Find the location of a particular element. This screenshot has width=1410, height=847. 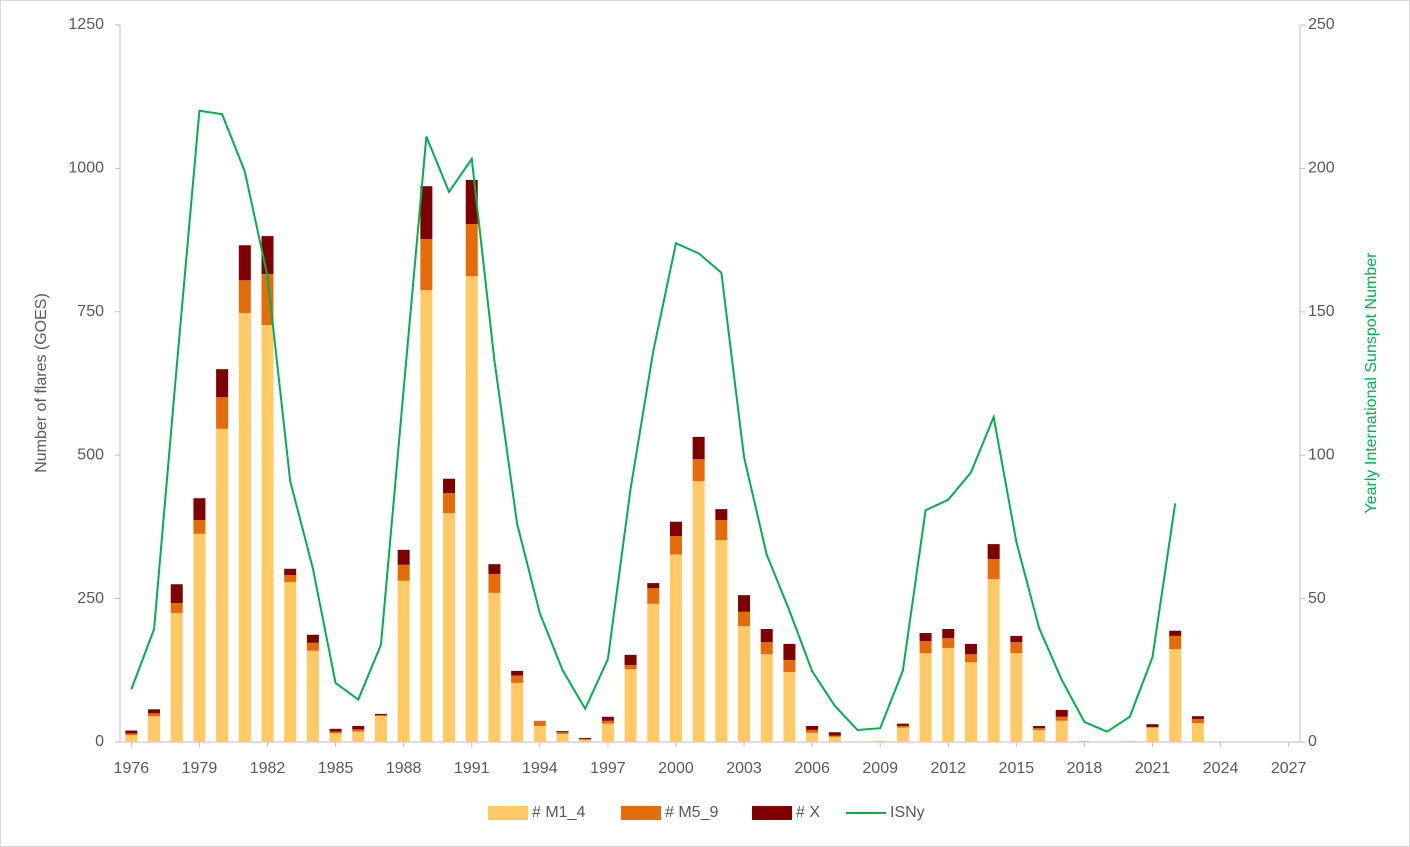

x-tick-label: 2027 is located at coordinates (1289, 768).